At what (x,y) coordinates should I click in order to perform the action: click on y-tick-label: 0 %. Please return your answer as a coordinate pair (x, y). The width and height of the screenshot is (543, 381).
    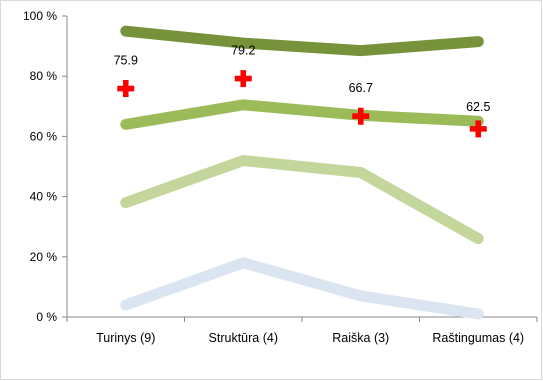
    Looking at the image, I should click on (46, 317).